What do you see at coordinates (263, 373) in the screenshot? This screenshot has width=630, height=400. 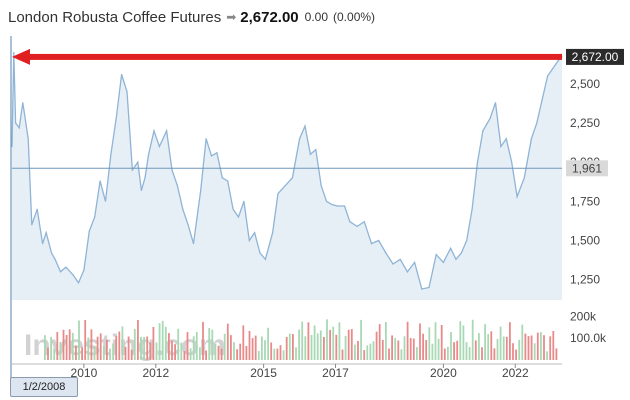 I see `x-tick-label: 2015` at bounding box center [263, 373].